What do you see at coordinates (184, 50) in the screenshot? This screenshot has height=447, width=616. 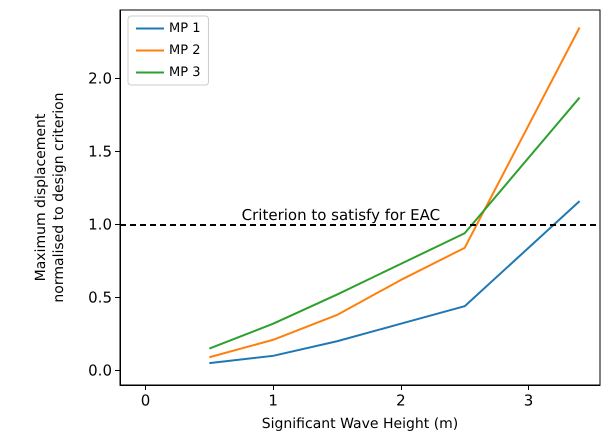 I see `legend-label: MP 2` at bounding box center [184, 50].